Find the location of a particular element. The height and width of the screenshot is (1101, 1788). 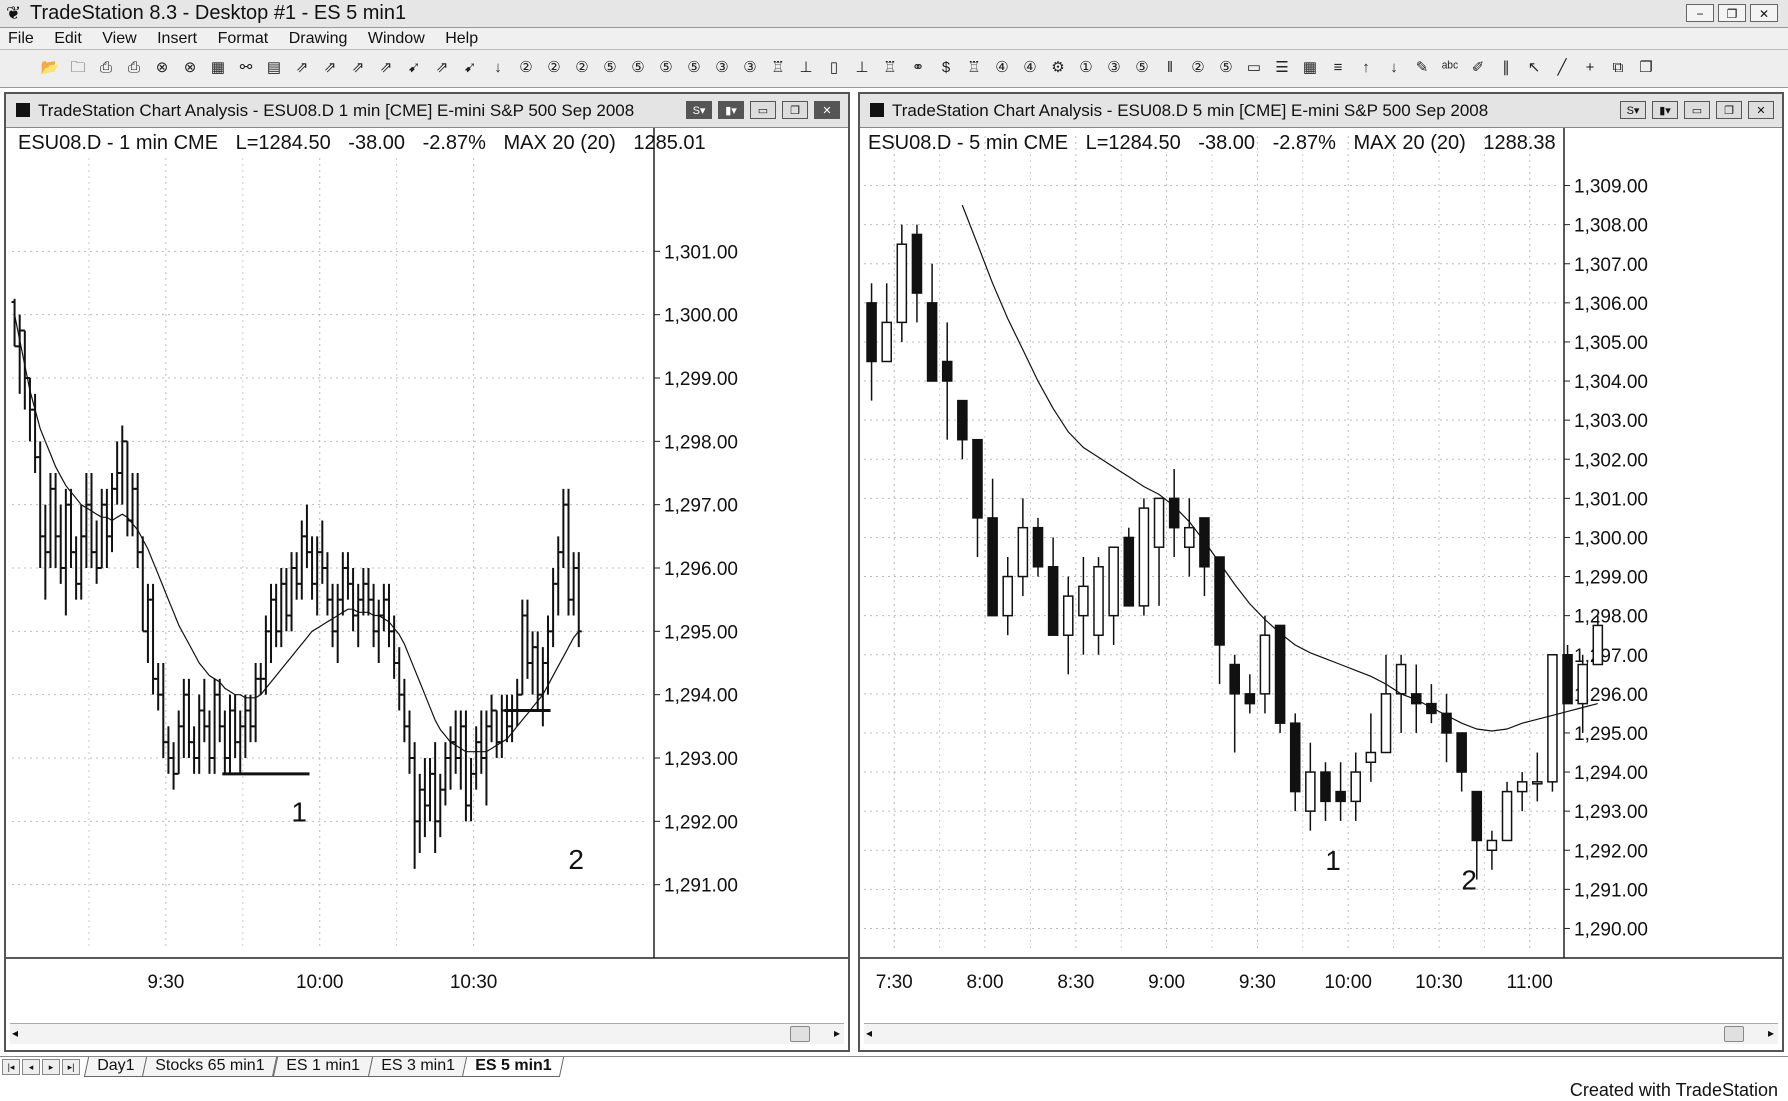

box-3-icon: ③ is located at coordinates (1114, 67).